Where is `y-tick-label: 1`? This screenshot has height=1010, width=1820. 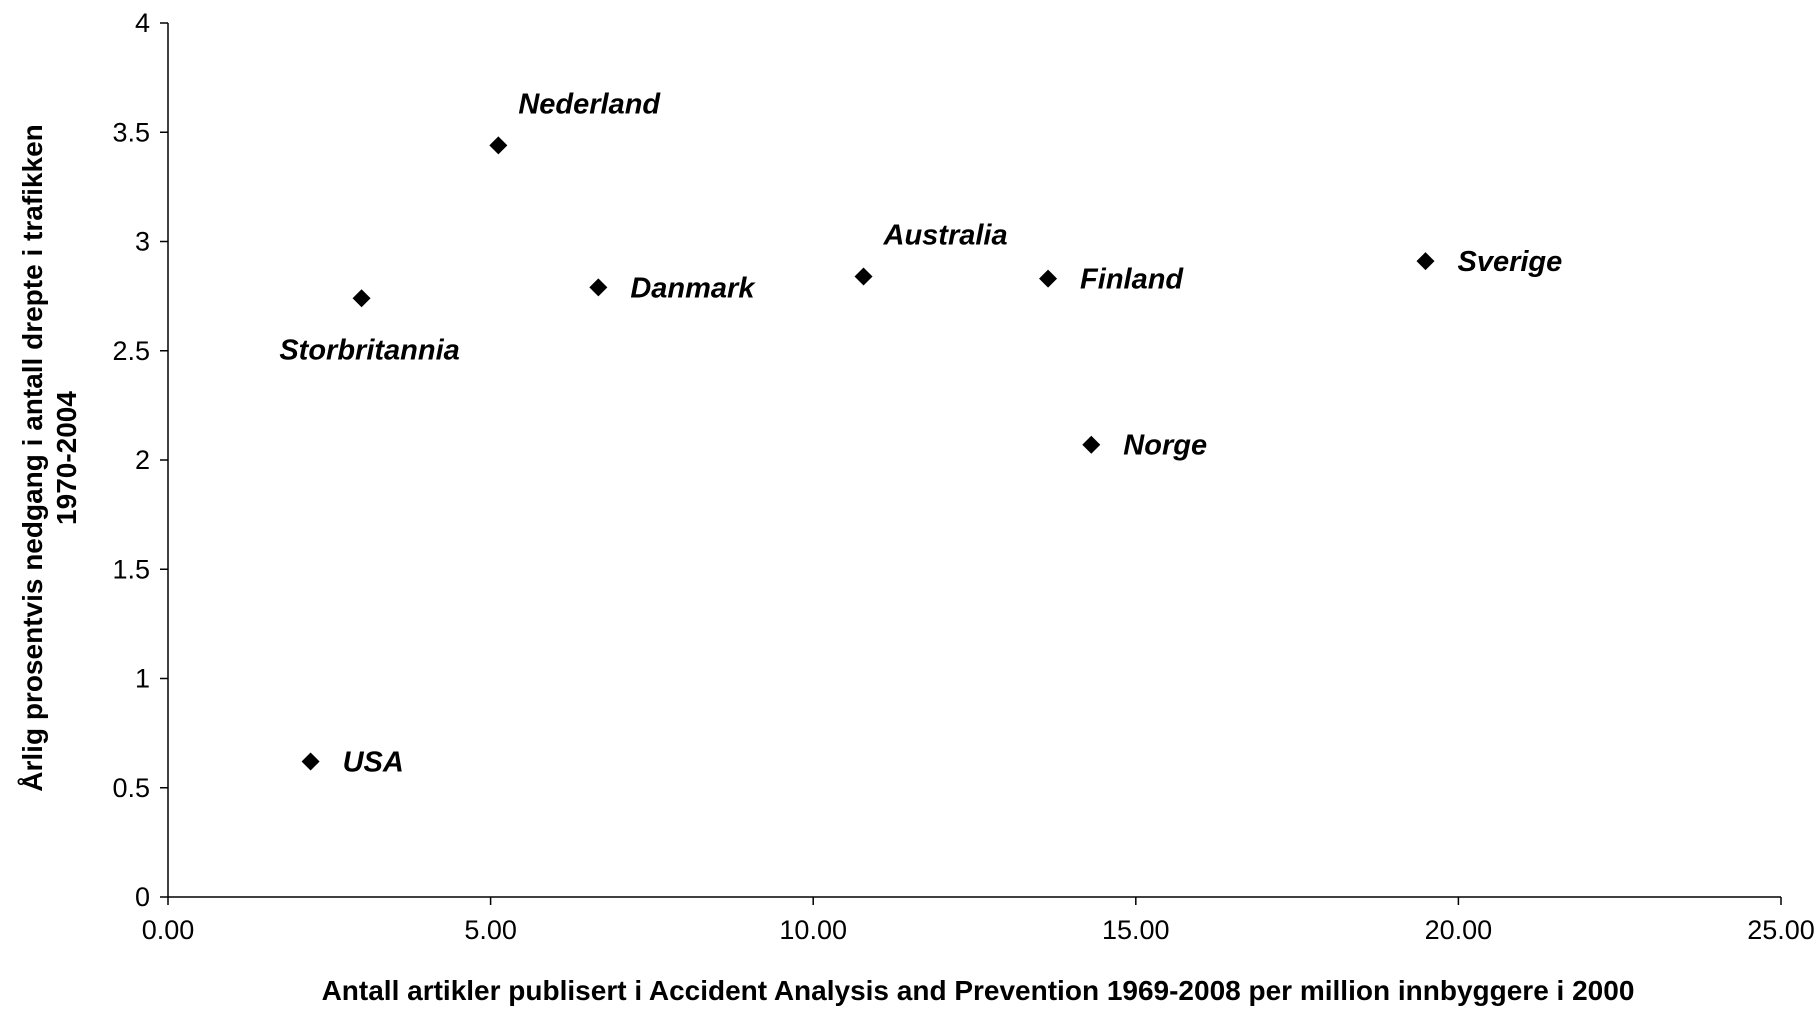 y-tick-label: 1 is located at coordinates (142, 679).